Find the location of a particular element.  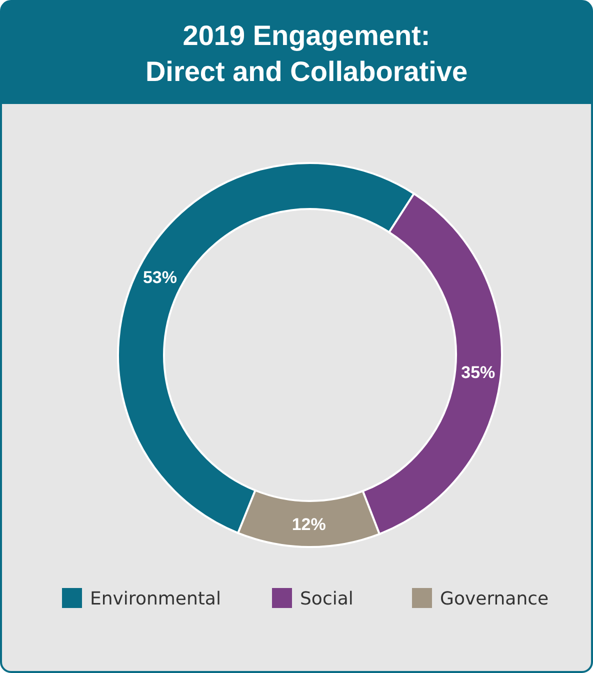

chart-title: 2019 Engagement: Direct and Collaborative is located at coordinates (306, 53).